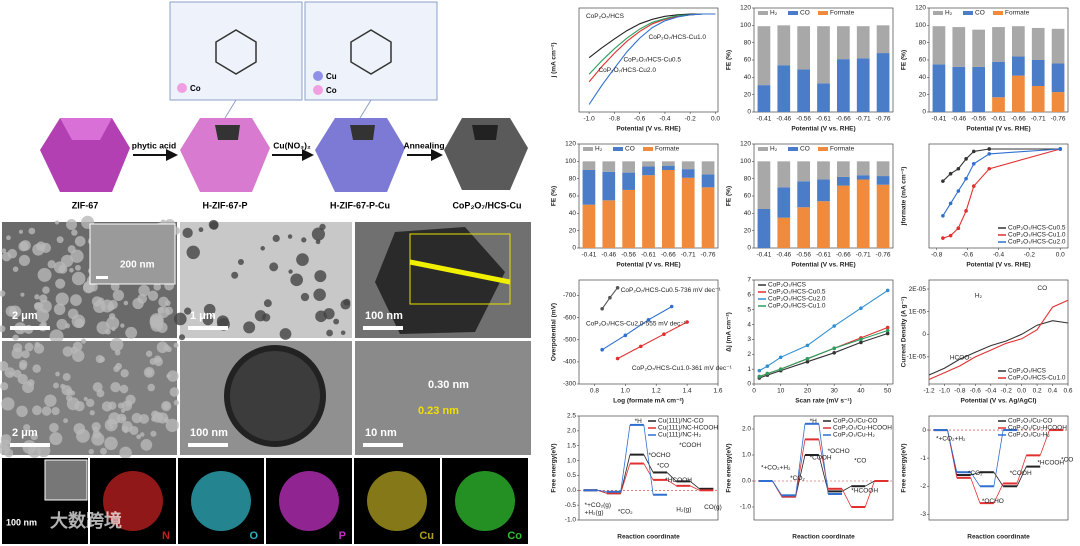  I want to click on annotation: *OCHO, so click(660, 455).